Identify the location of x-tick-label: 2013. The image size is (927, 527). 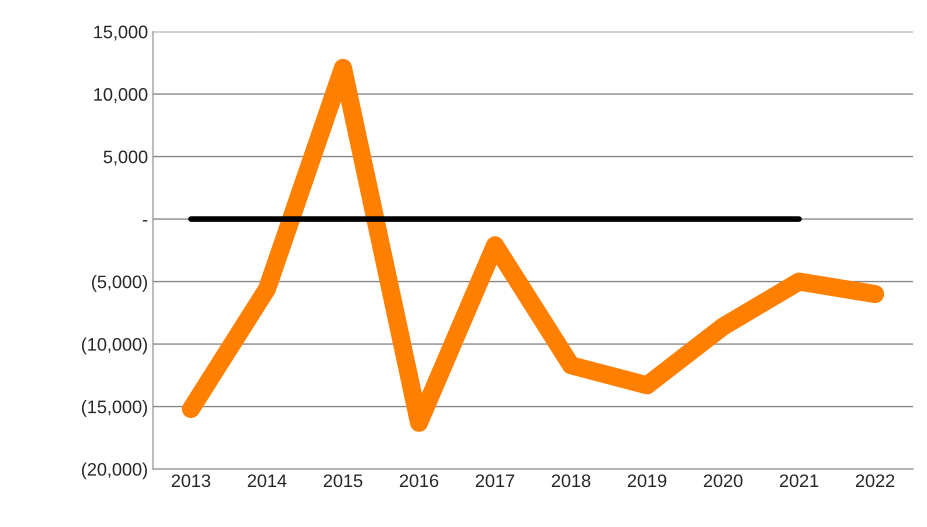
(191, 481).